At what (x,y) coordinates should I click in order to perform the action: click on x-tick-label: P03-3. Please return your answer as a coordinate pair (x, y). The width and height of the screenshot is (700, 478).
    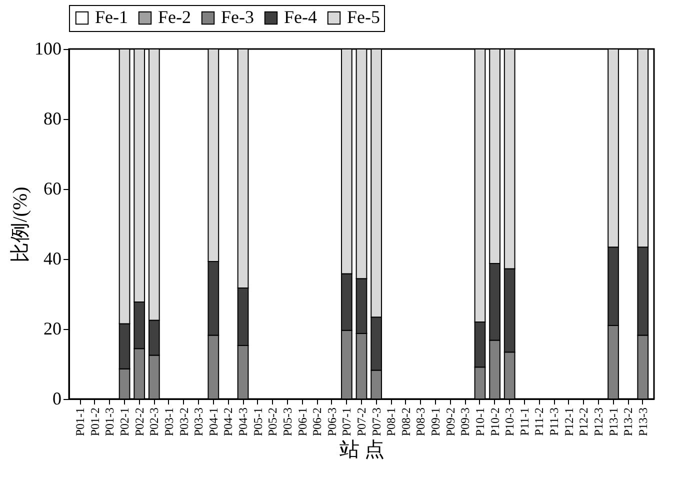
    Looking at the image, I should click on (199, 422).